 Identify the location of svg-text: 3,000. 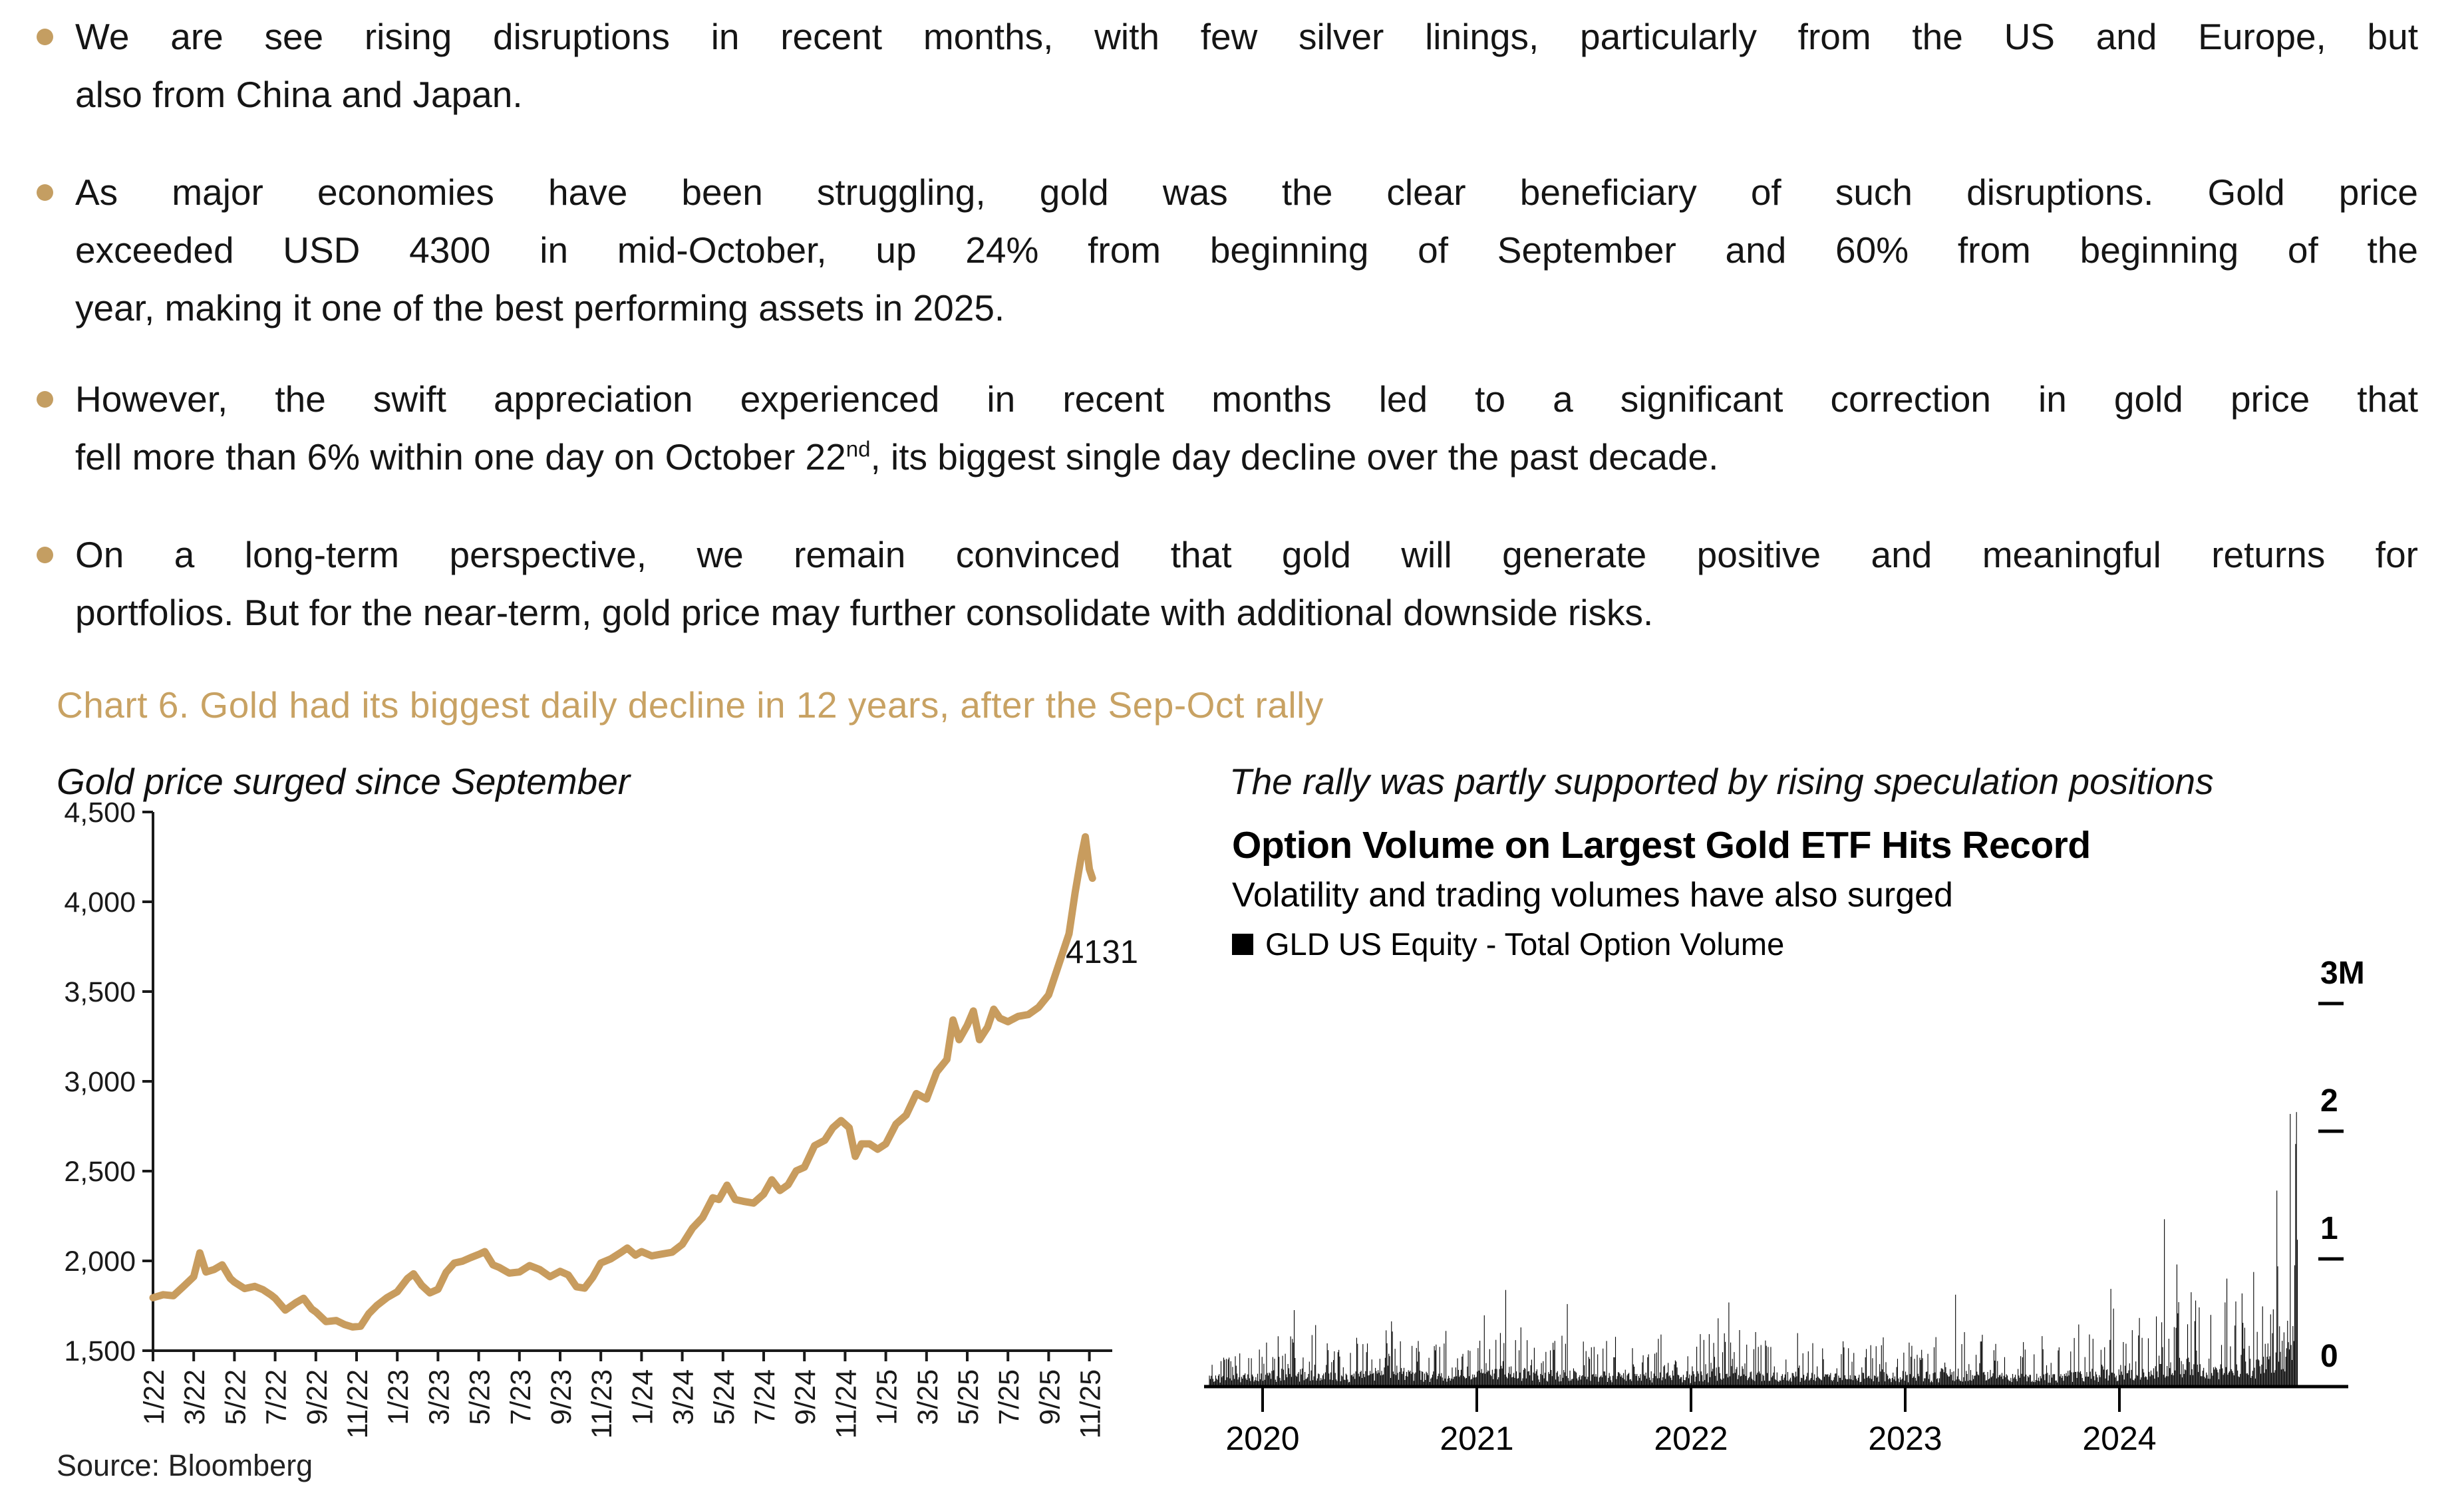
(100, 1082).